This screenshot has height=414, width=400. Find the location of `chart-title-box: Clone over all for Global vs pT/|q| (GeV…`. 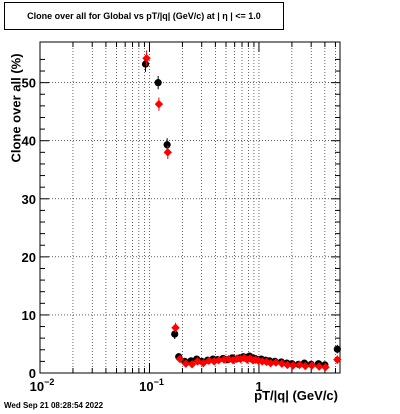

chart-title-box: Clone over all for Global vs pT/|q| (GeV… is located at coordinates (144, 16).